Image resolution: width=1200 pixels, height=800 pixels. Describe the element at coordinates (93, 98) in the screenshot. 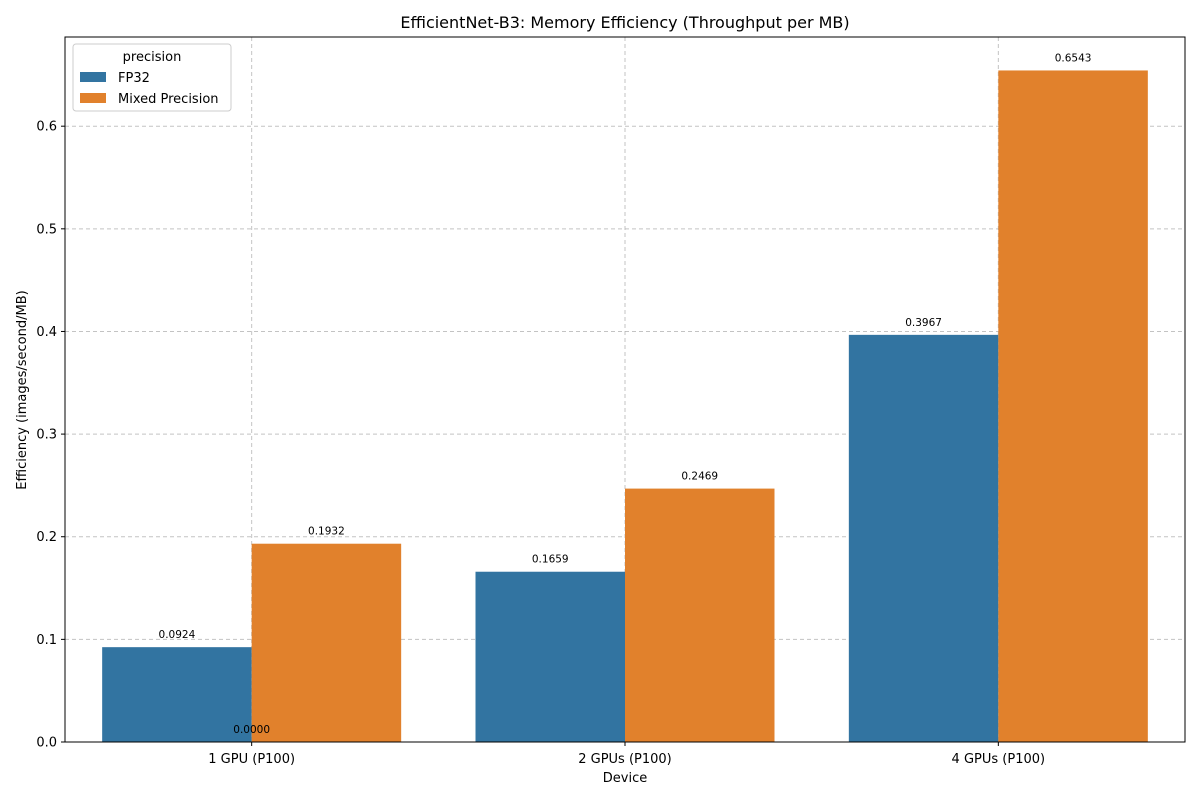

I see `legend-swatch-mixed-precision` at that location.